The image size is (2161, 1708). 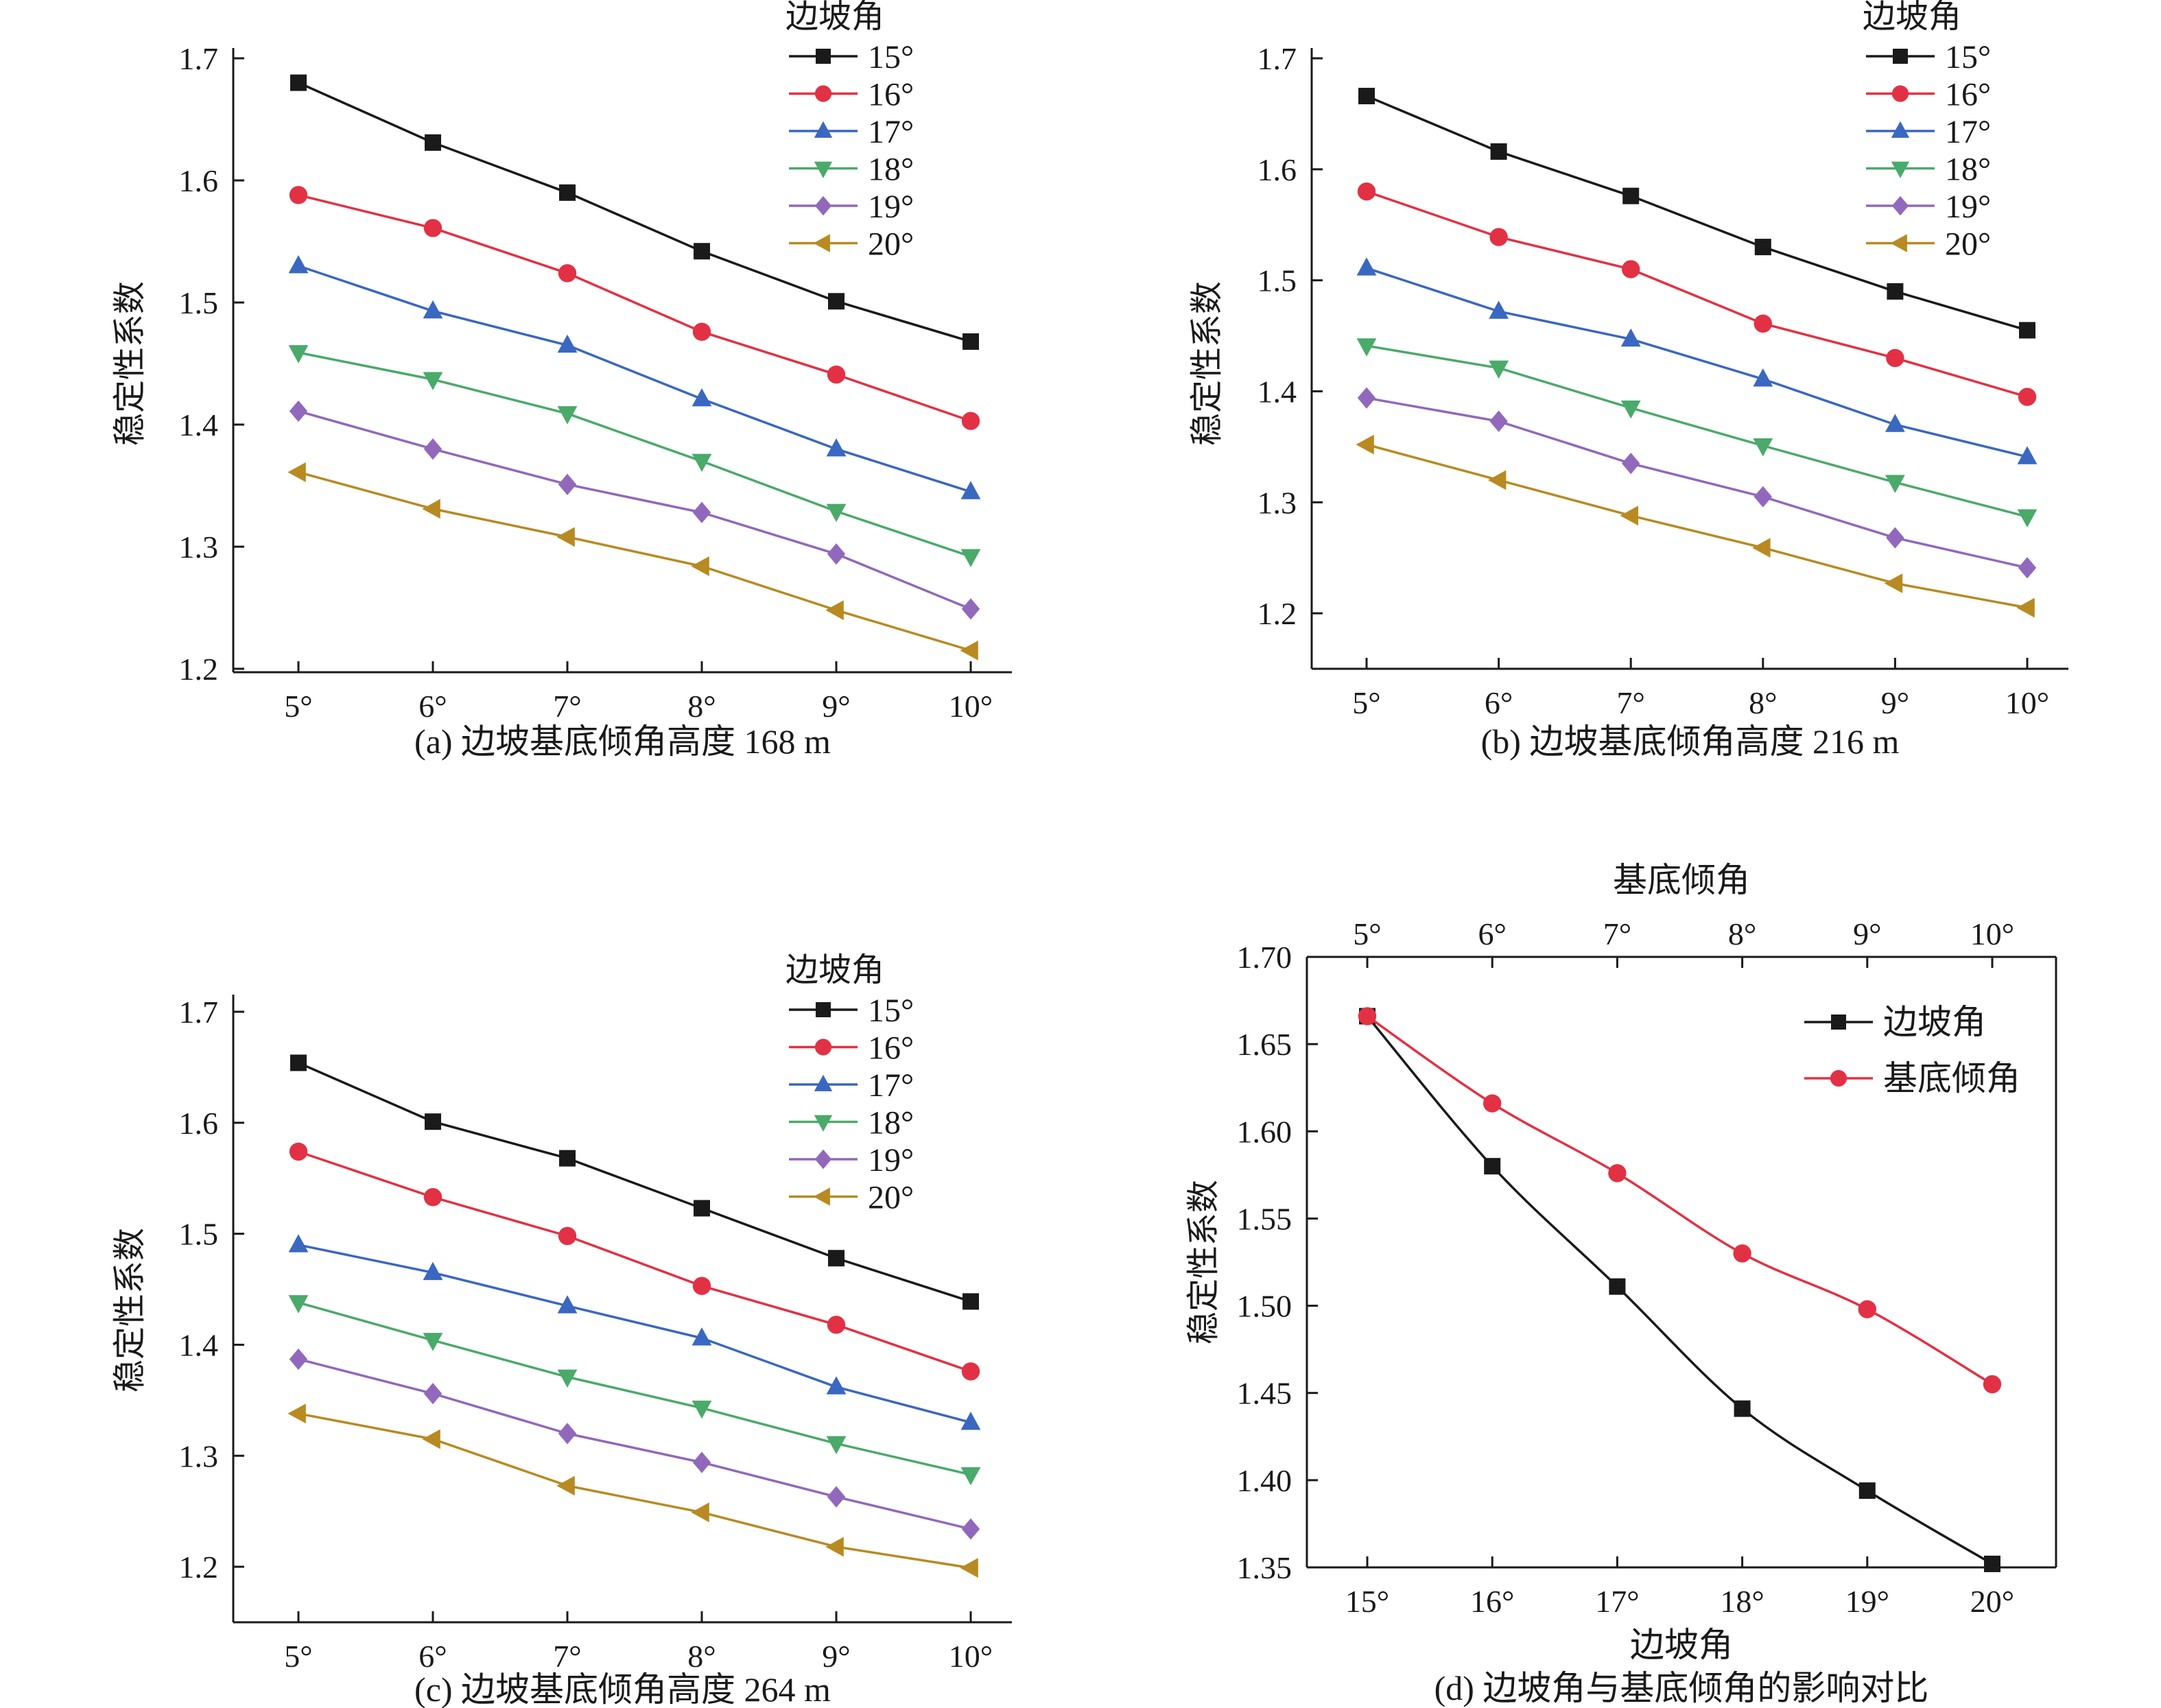 I want to click on legend-label: 基底倾角, so click(x=1951, y=1078).